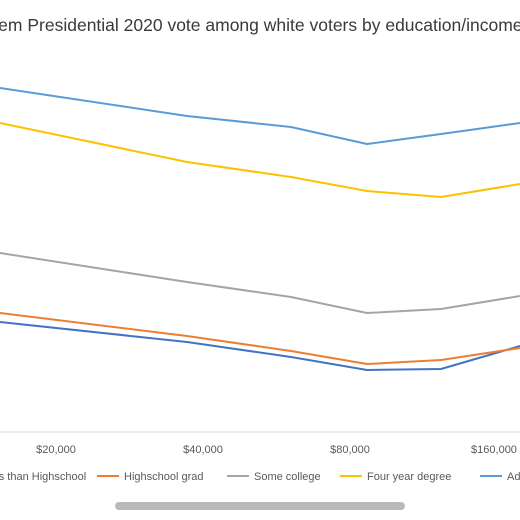  Describe the element at coordinates (494, 450) in the screenshot. I see `x-tick-label: $160,000` at that location.